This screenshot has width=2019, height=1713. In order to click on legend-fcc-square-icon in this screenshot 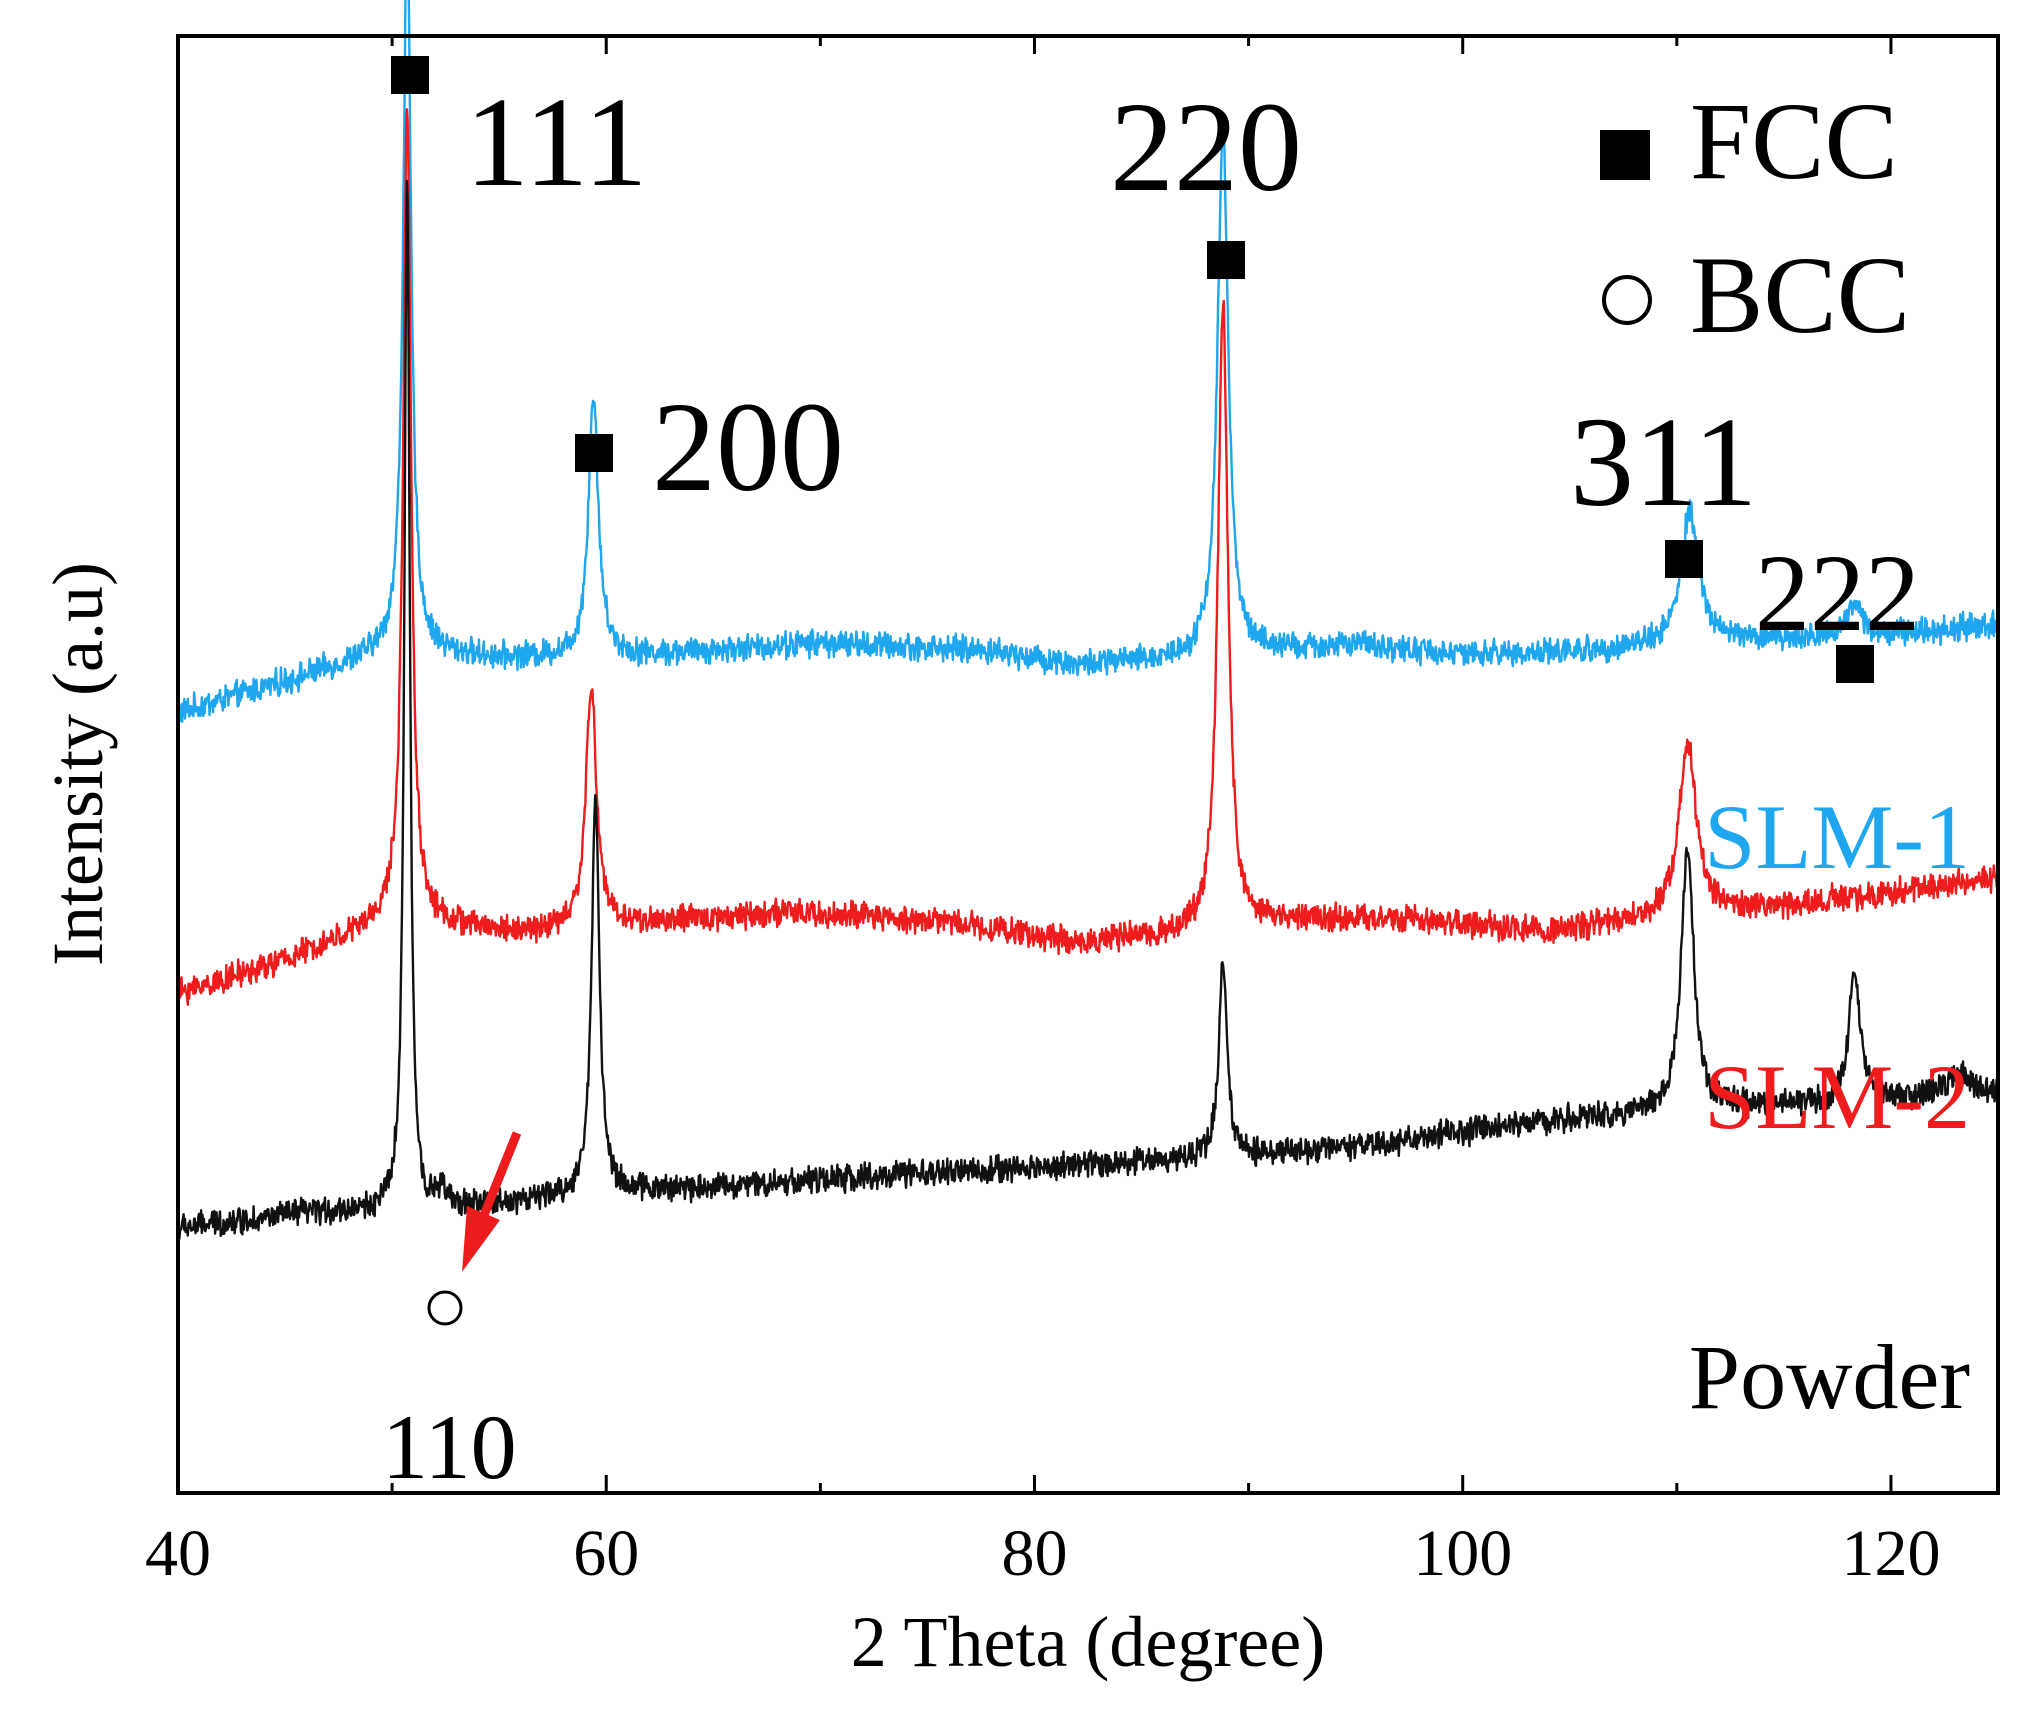, I will do `click(1625, 155)`.